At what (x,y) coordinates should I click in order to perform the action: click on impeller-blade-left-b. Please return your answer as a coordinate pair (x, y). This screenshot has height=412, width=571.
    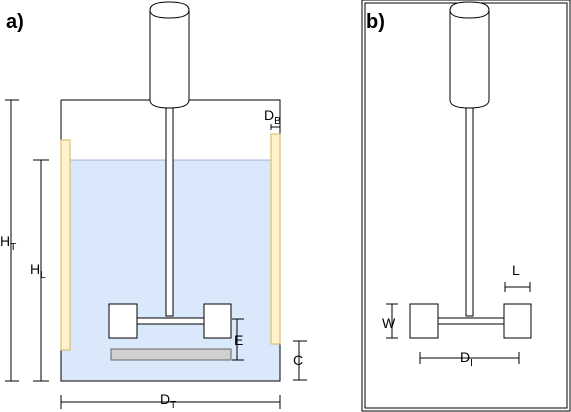
    Looking at the image, I should click on (424, 321).